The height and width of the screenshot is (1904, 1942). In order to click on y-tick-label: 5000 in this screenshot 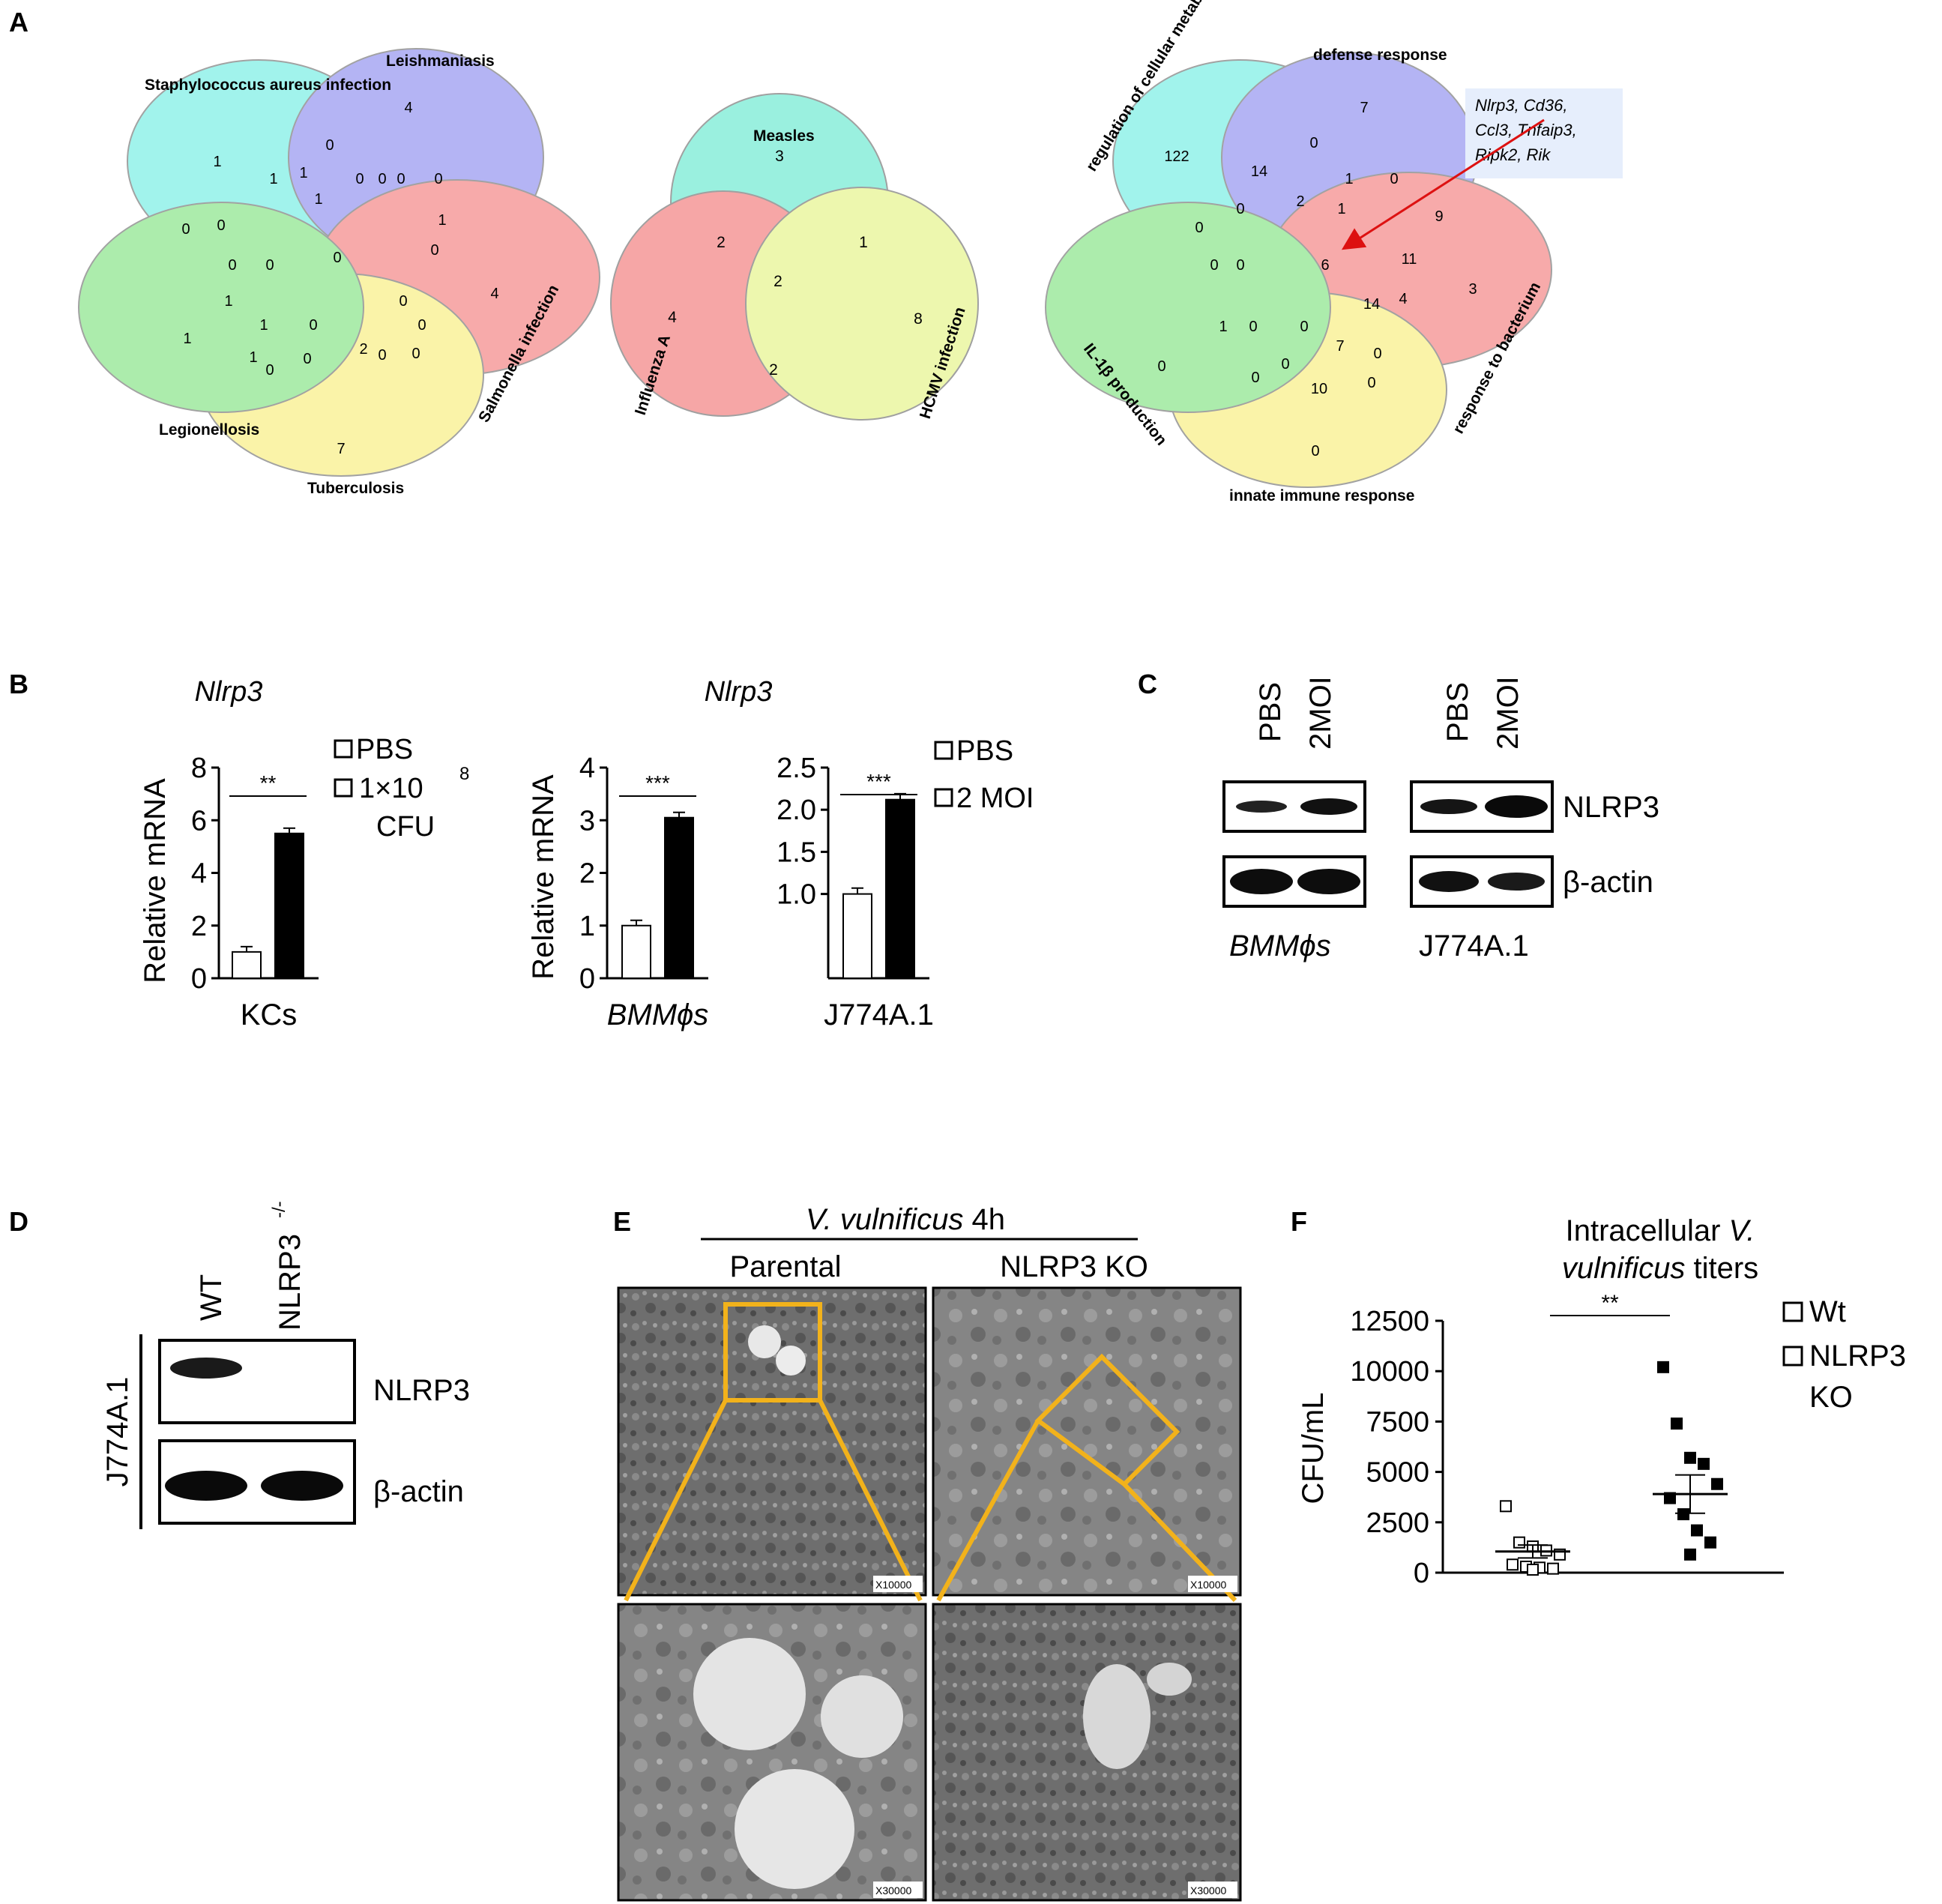, I will do `click(1397, 1473)`.